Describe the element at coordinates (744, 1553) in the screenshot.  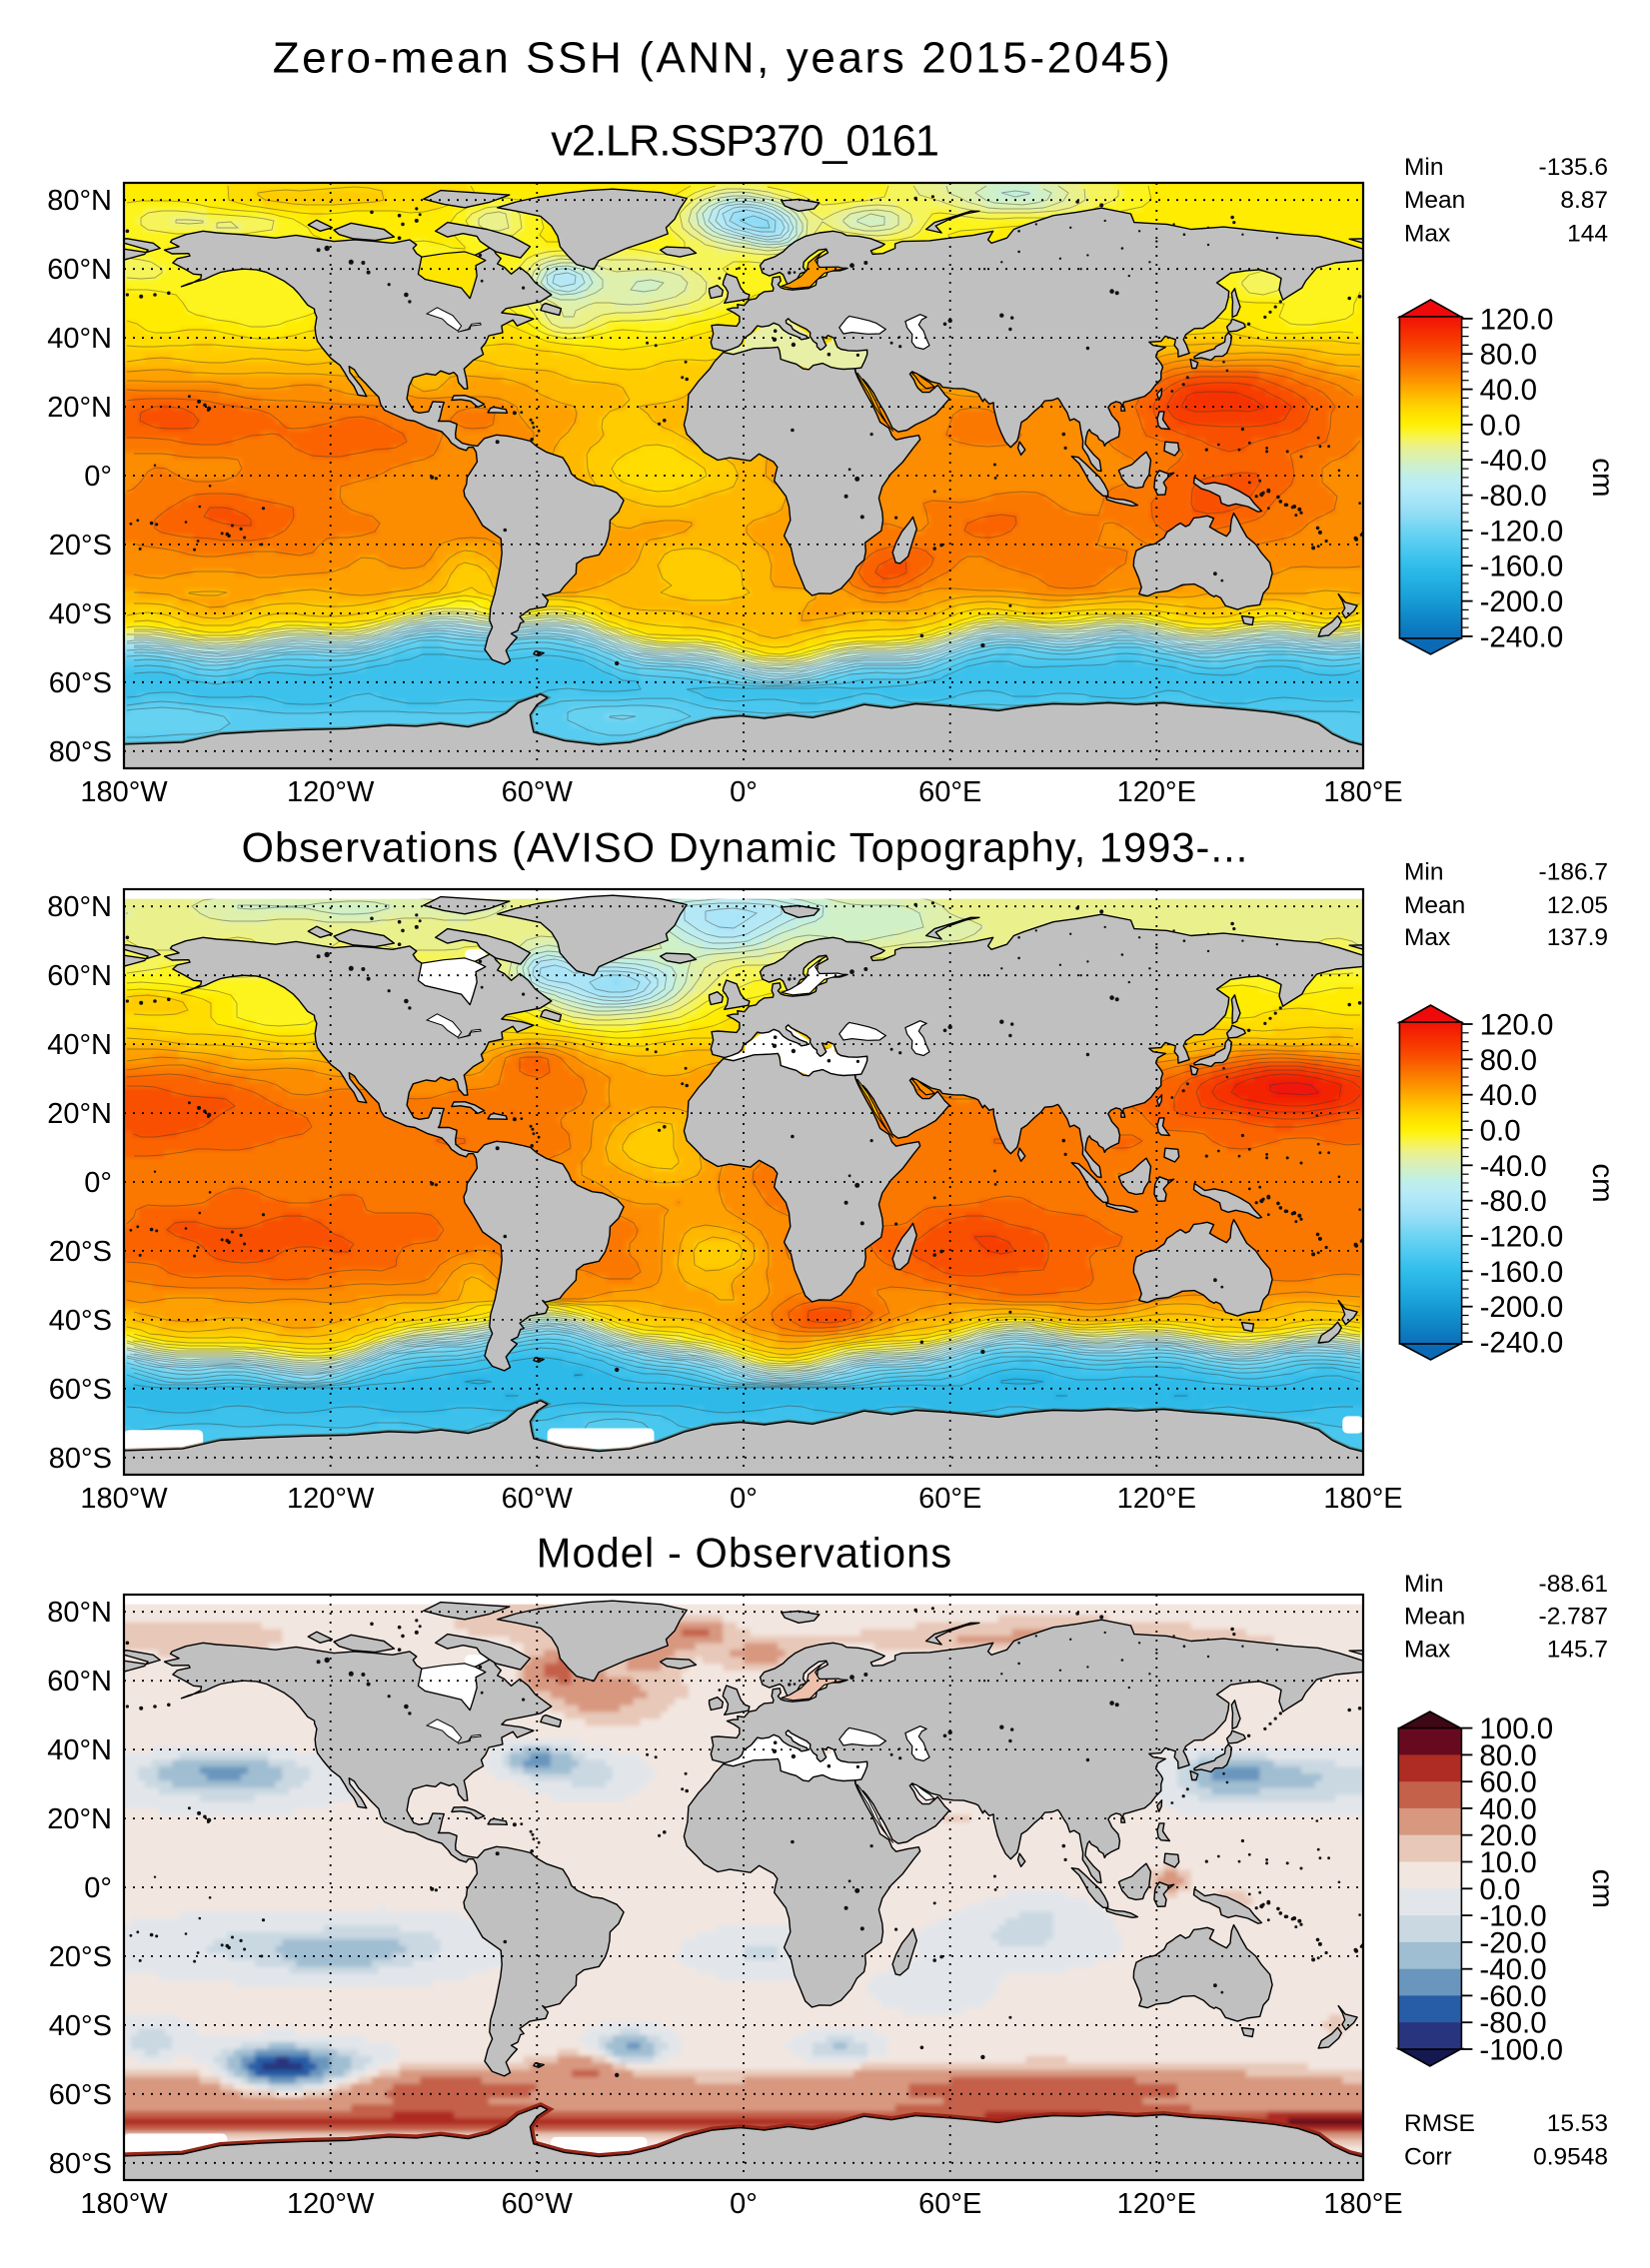
I see `svg-text: Model - Observations` at that location.